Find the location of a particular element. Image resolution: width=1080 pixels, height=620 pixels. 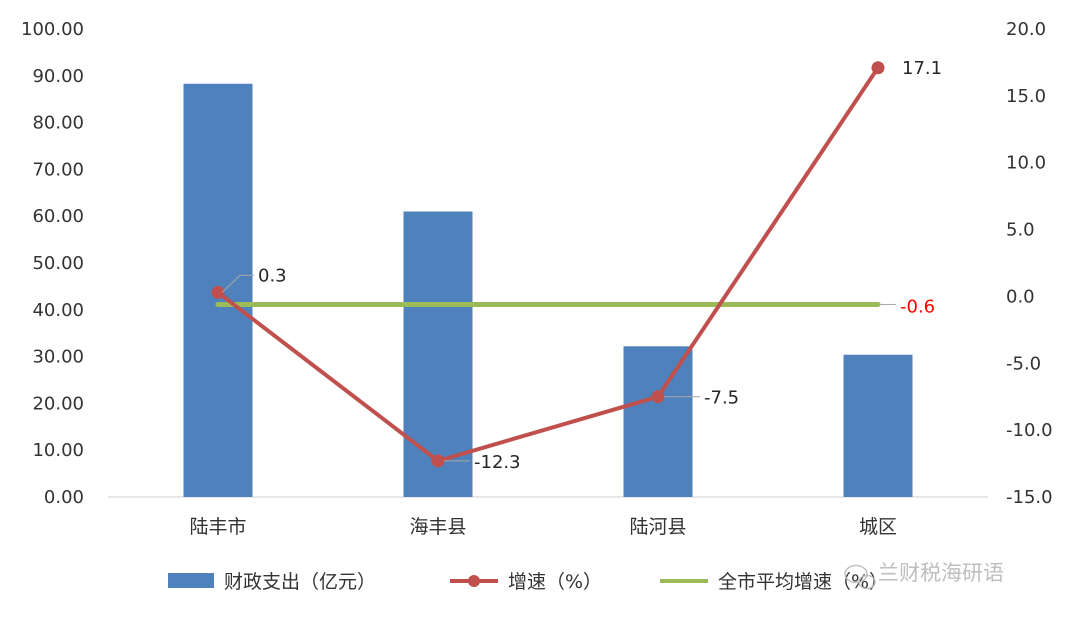

average-data-label: -0.6 is located at coordinates (917, 306).